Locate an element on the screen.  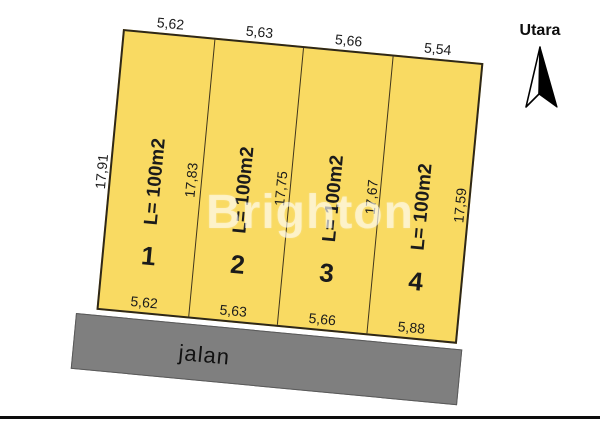
brighton-watermark: Brighton is located at coordinates (310, 212).